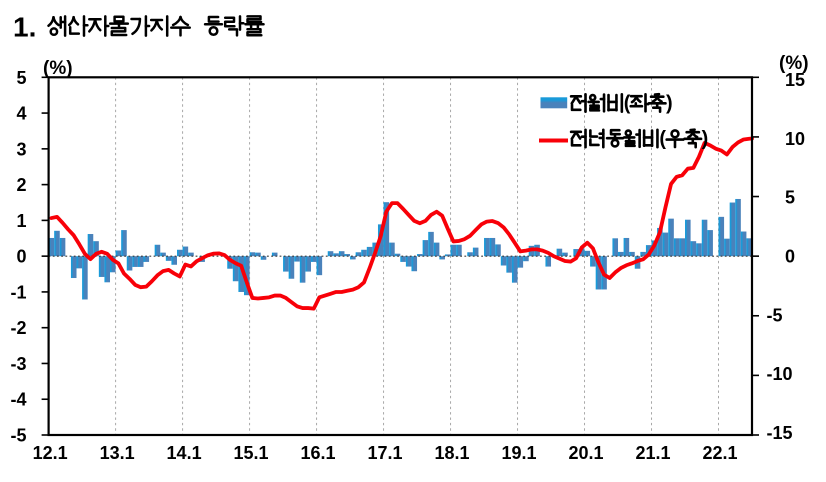 This screenshot has height=482, width=826. I want to click on svg-text: 21.1, so click(652, 453).